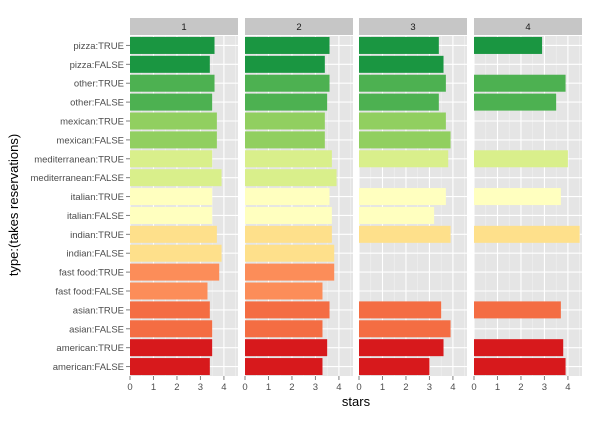  Describe the element at coordinates (356, 401) in the screenshot. I see `x-axis-title: stars` at that location.